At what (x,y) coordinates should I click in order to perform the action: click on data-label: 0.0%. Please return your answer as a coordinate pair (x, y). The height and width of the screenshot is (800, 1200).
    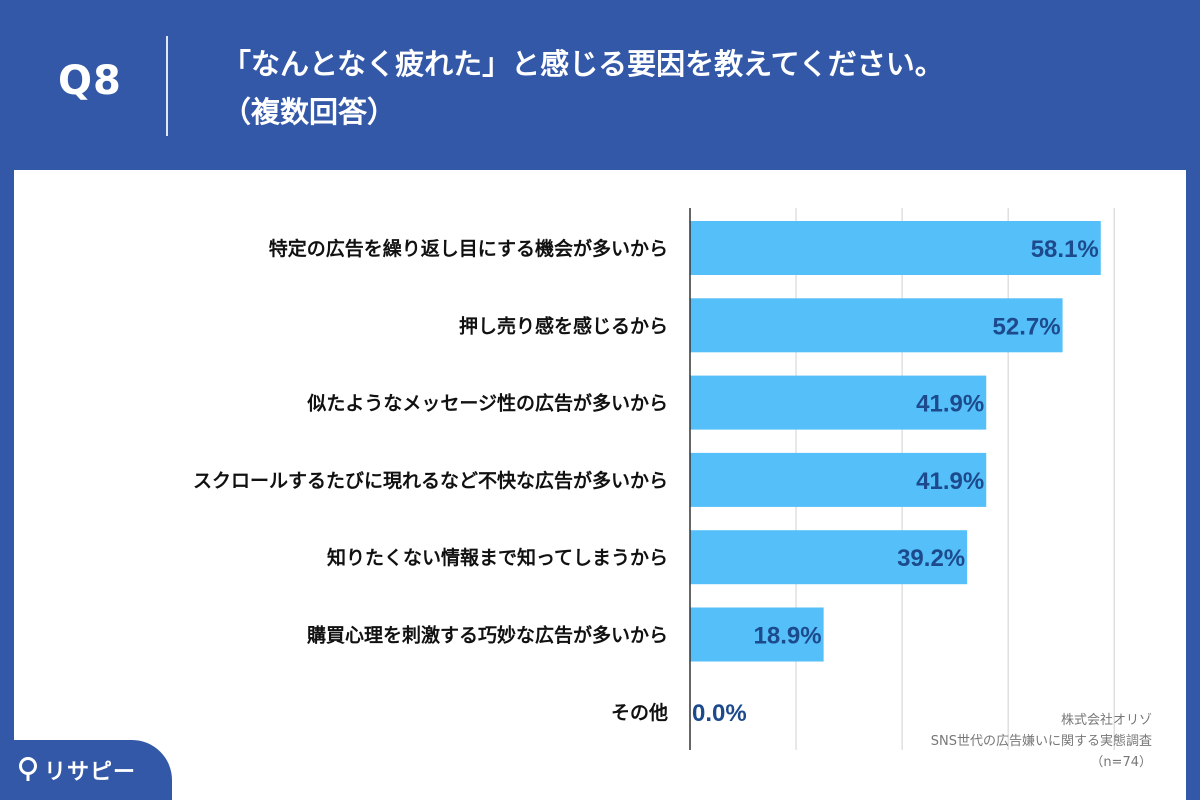
    Looking at the image, I should click on (719, 713).